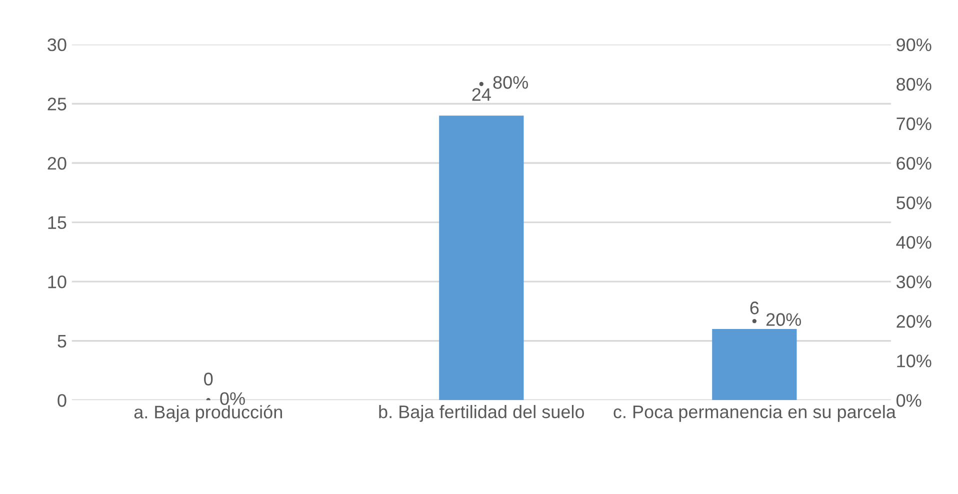 The width and height of the screenshot is (958, 494). Describe the element at coordinates (62, 400) in the screenshot. I see `y-tick-label: 0` at that location.